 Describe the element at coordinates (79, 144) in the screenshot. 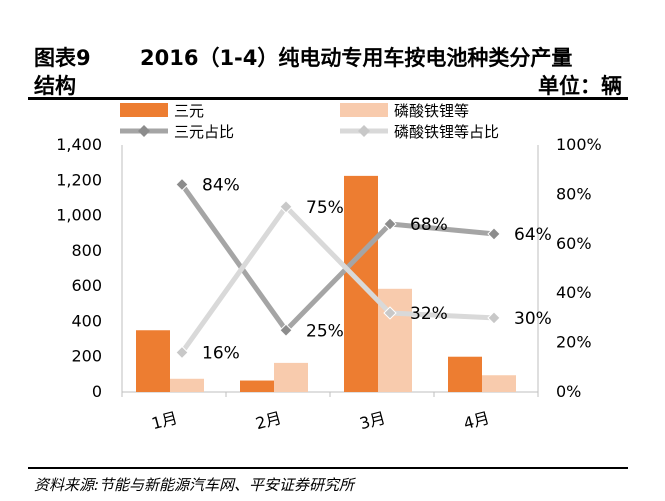

I see `y-left-tick-label: 1,400` at that location.